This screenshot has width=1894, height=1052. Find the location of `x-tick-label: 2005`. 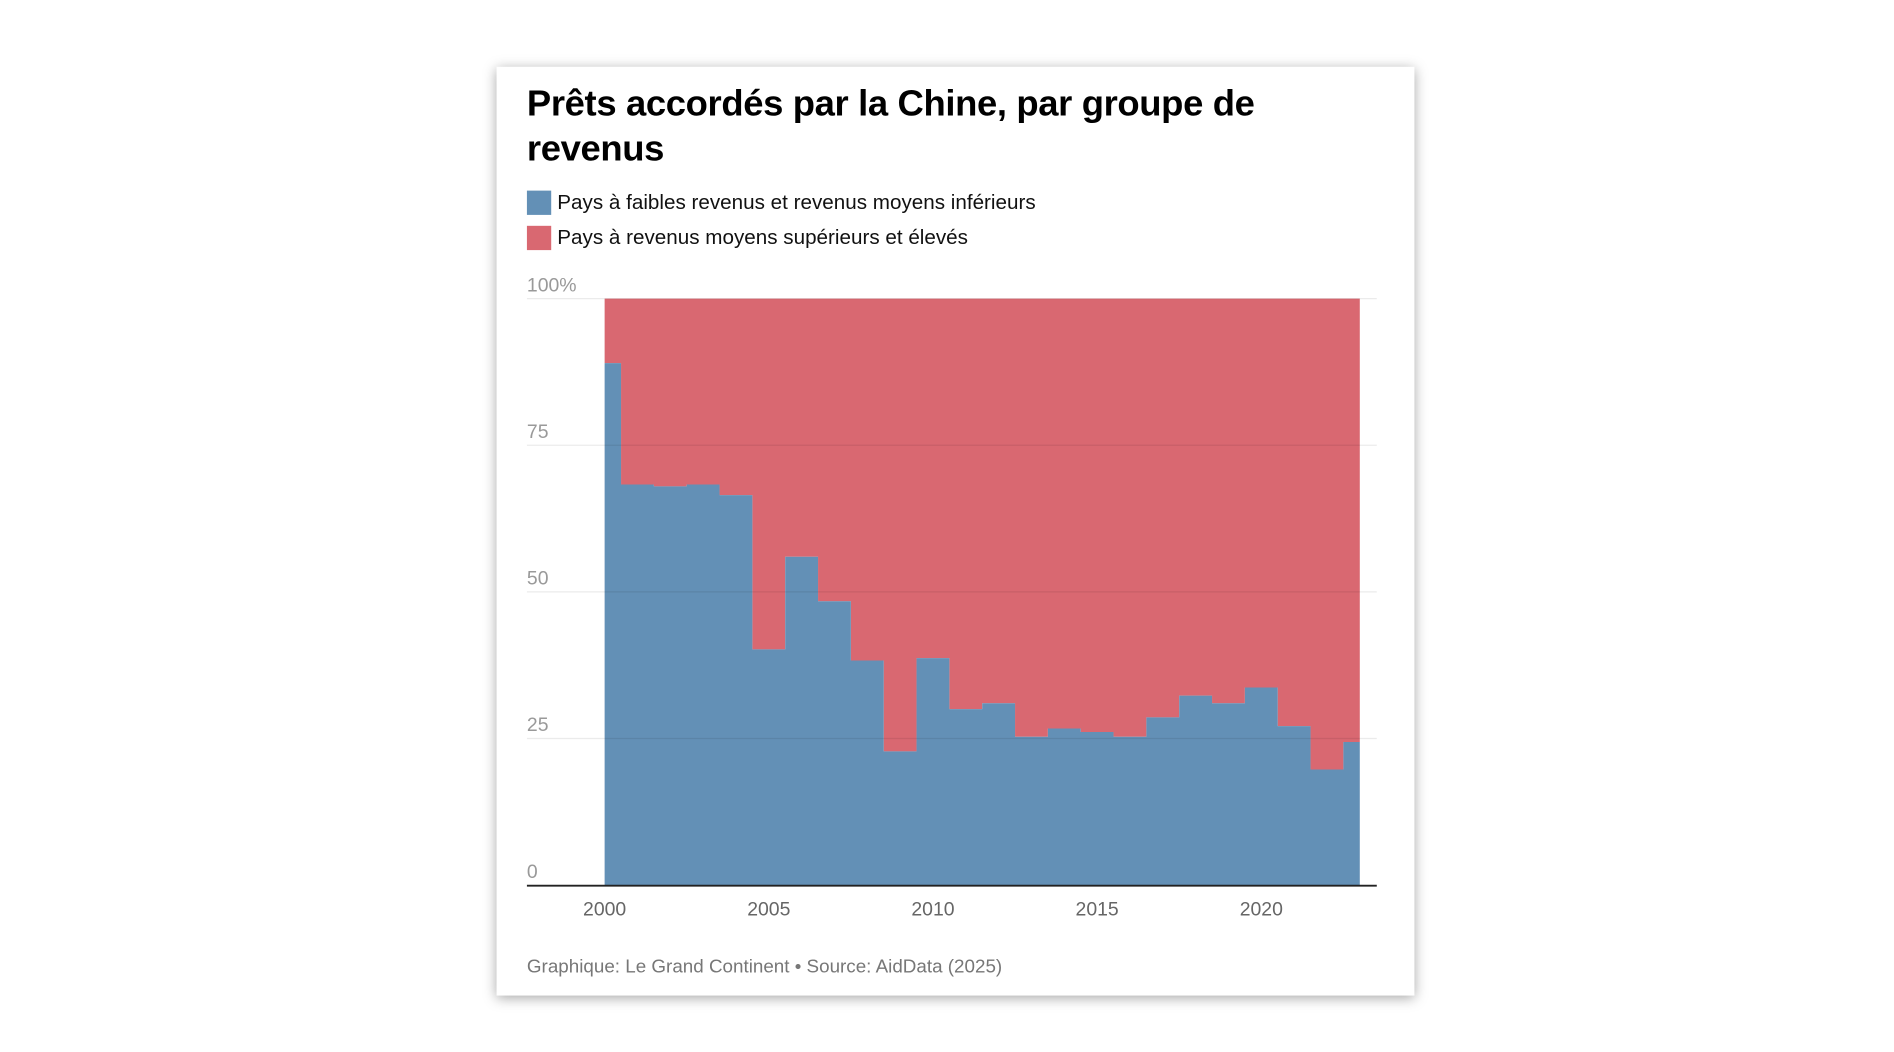

x-tick-label: 2005 is located at coordinates (768, 909).